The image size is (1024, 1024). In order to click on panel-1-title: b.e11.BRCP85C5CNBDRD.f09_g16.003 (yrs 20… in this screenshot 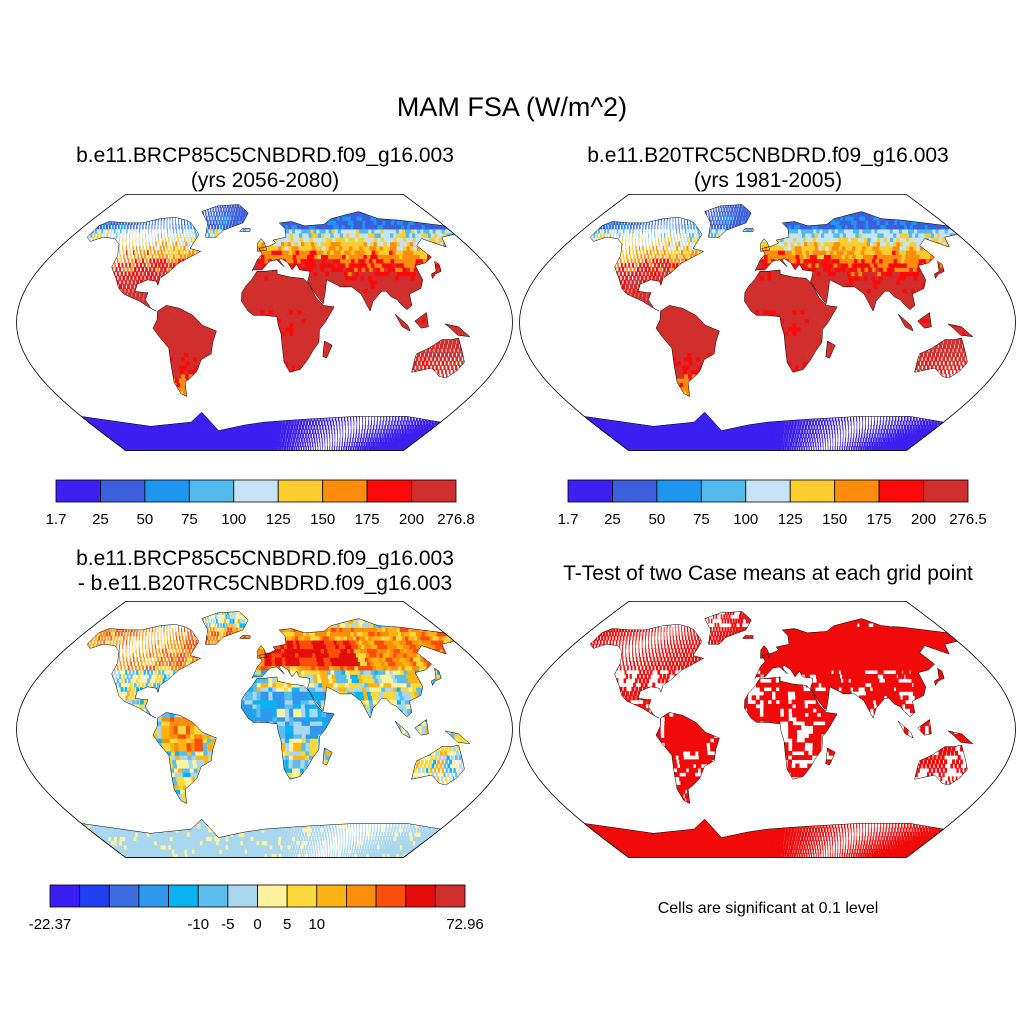, I will do `click(265, 168)`.